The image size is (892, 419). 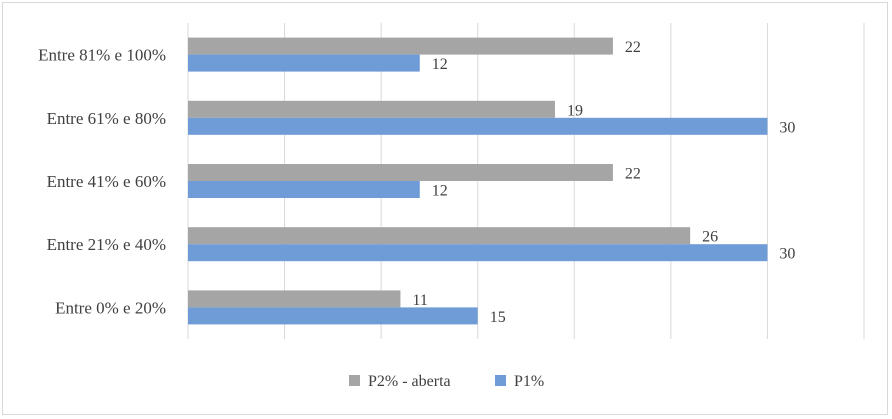 What do you see at coordinates (440, 191) in the screenshot?
I see `data-label-p1-entre-41-e-60: 12` at bounding box center [440, 191].